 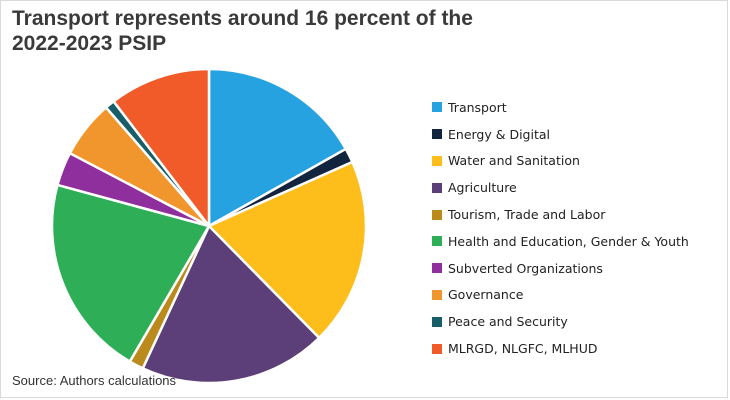 I want to click on legend-label-7: Governance, so click(x=486, y=295).